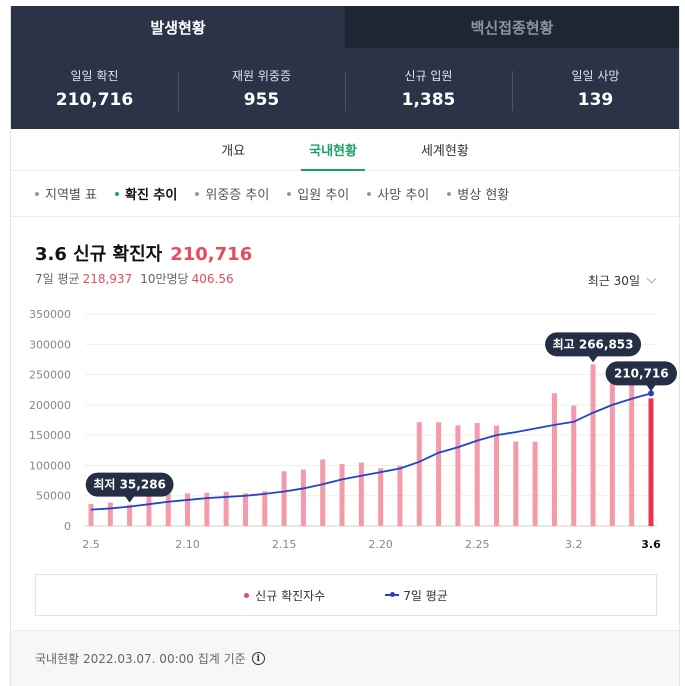  What do you see at coordinates (50, 465) in the screenshot?
I see `y-tick-label: 100000` at bounding box center [50, 465].